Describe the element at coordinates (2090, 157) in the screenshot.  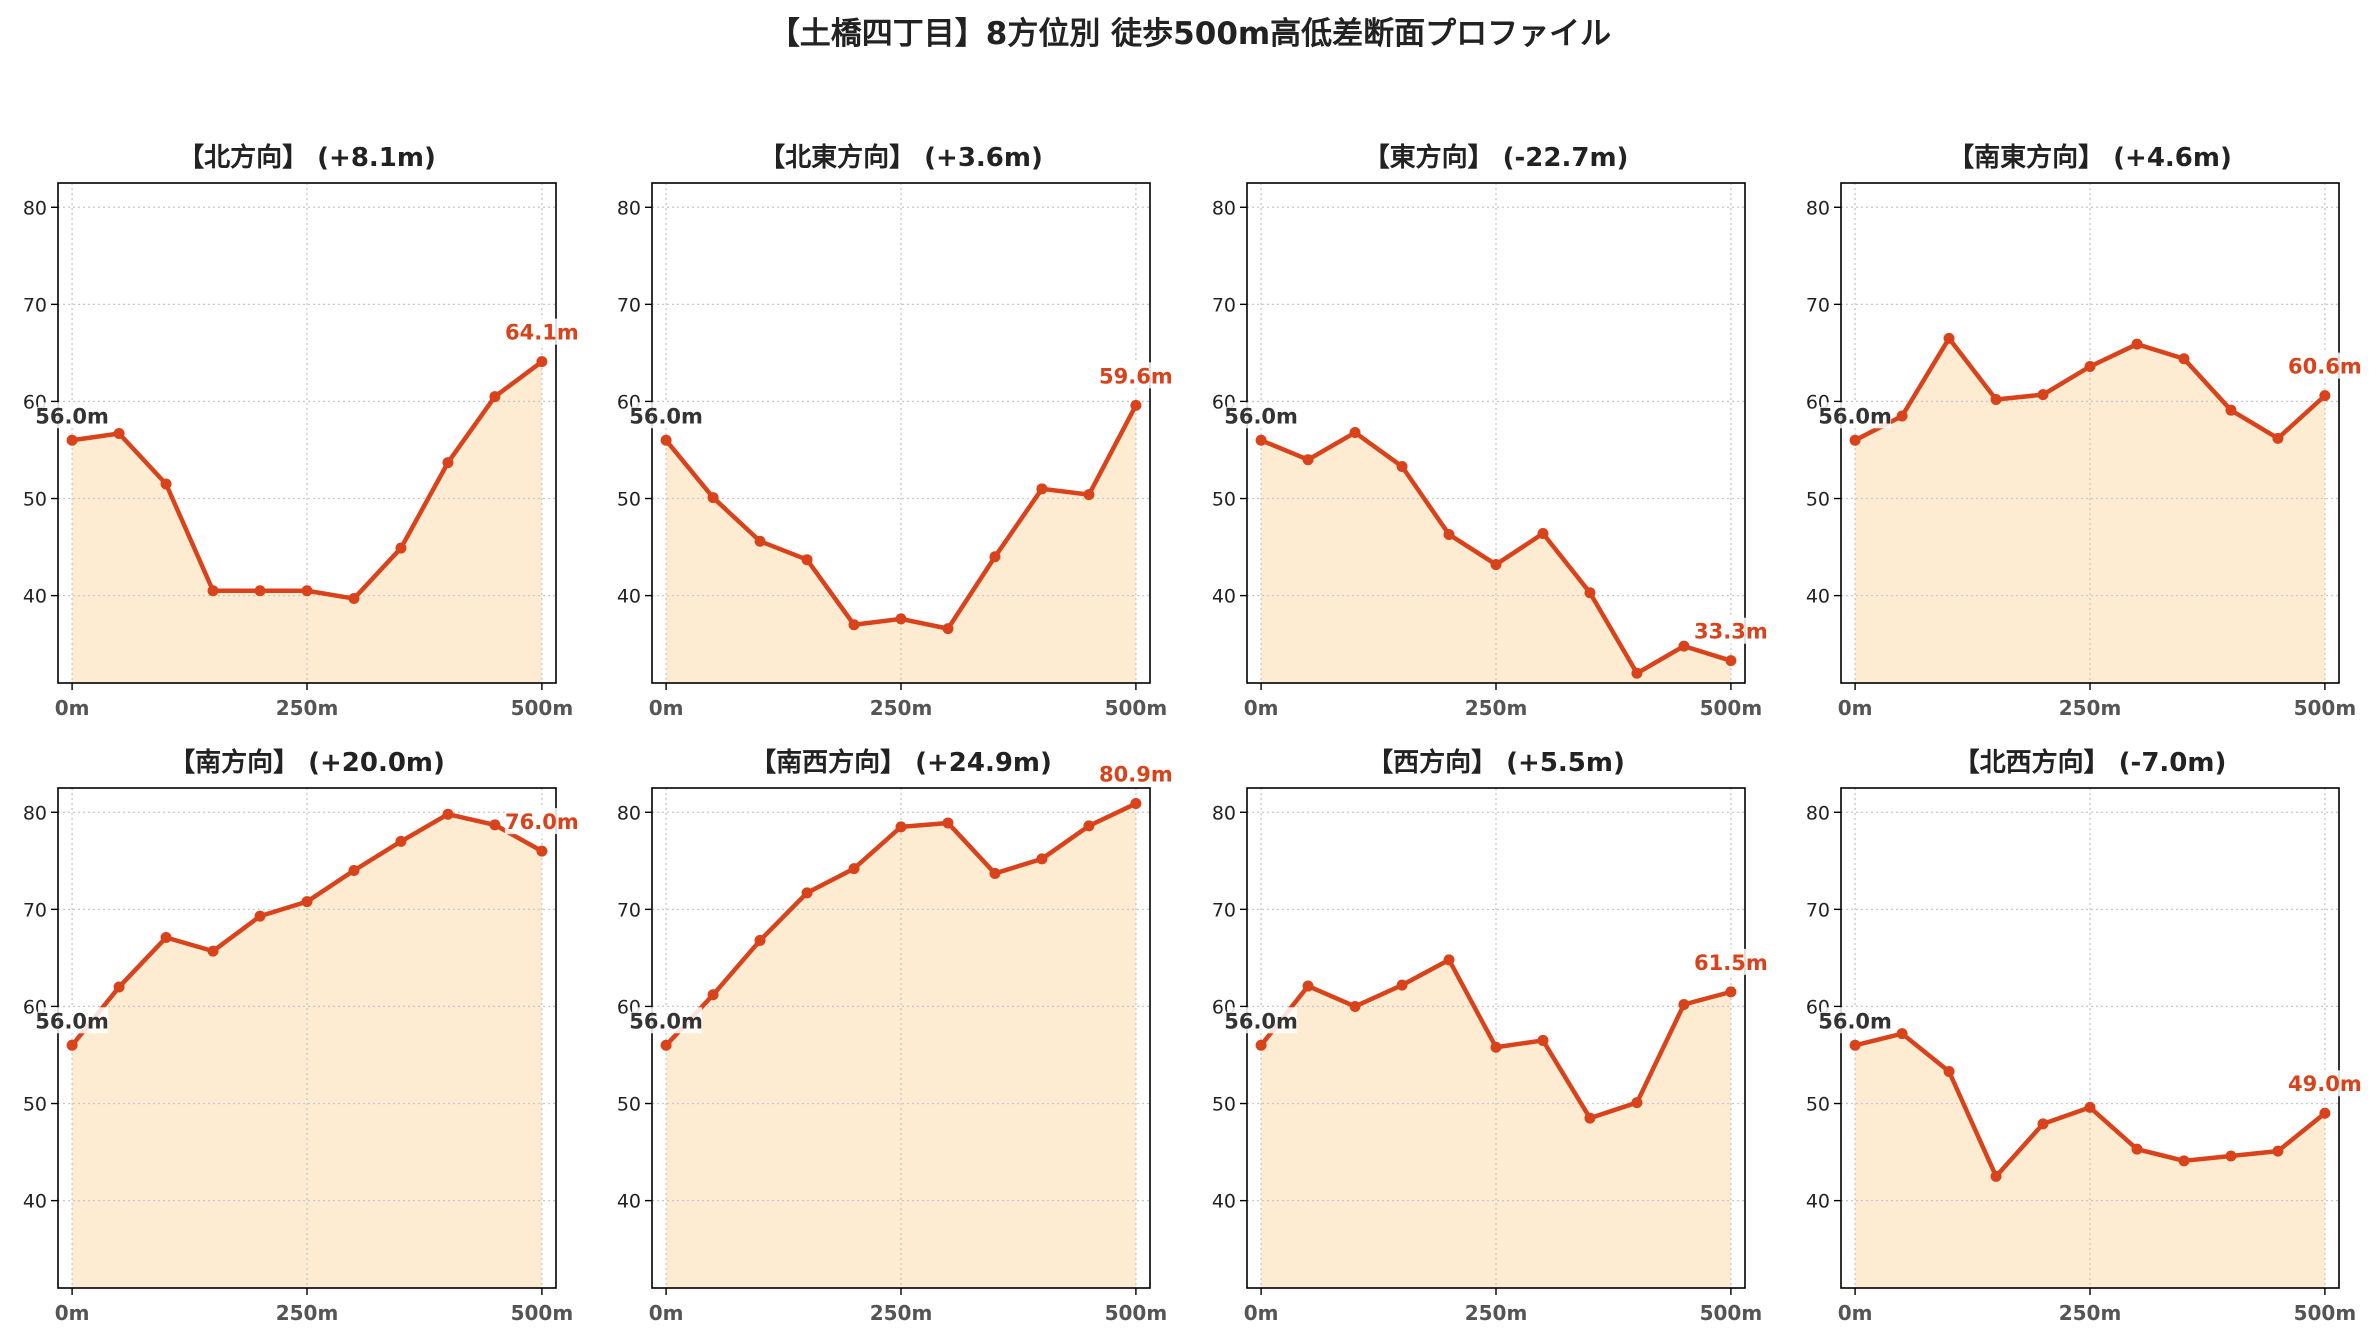
I see `panel-title: 【南東方向】 (+4.6m)` at that location.